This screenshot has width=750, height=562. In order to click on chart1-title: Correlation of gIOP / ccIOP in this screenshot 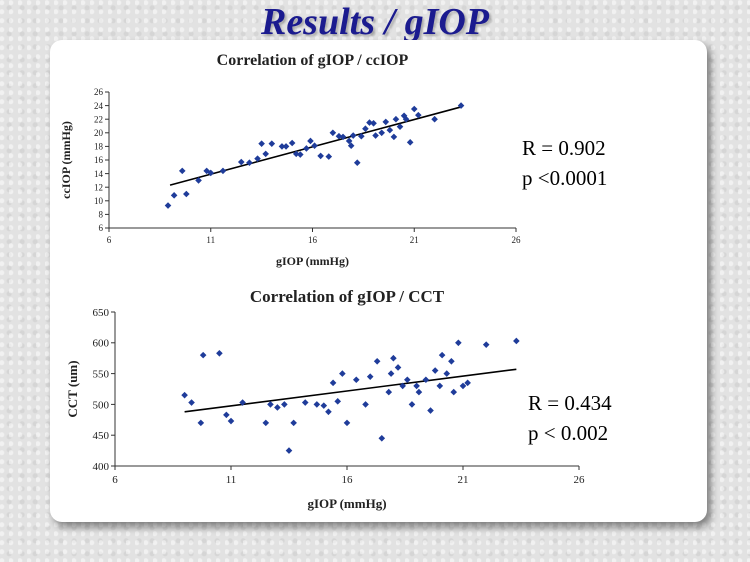, I will do `click(313, 60)`.